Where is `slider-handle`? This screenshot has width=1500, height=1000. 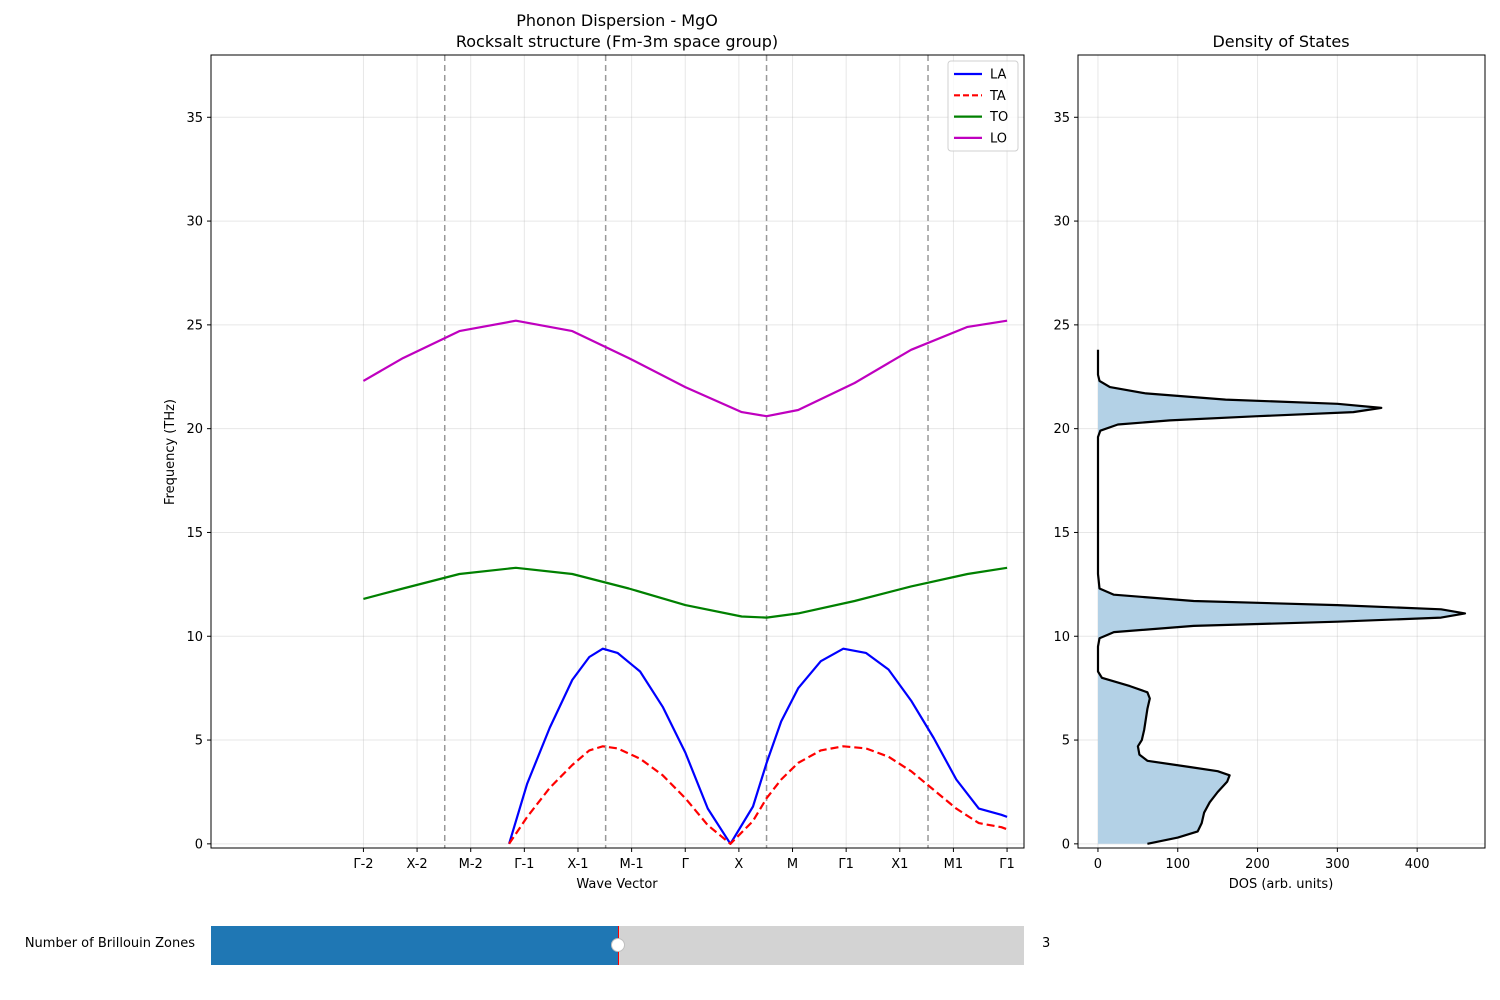 slider-handle is located at coordinates (617, 945).